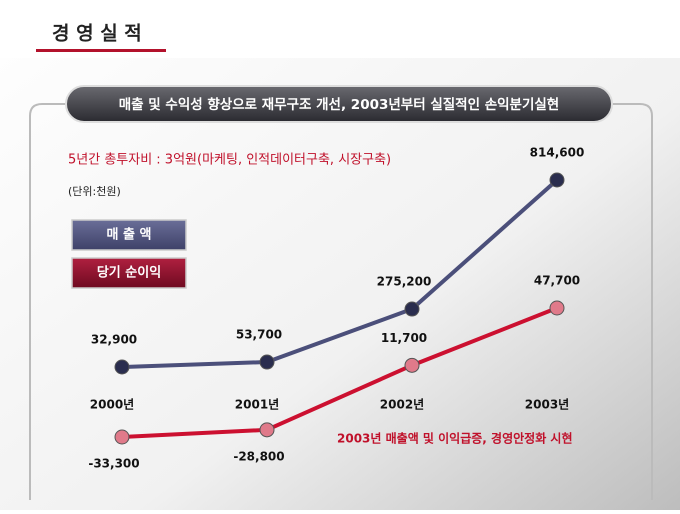 Image resolution: width=680 pixels, height=514 pixels. What do you see at coordinates (259, 335) in the screenshot?
I see `data-label: 53,700` at bounding box center [259, 335].